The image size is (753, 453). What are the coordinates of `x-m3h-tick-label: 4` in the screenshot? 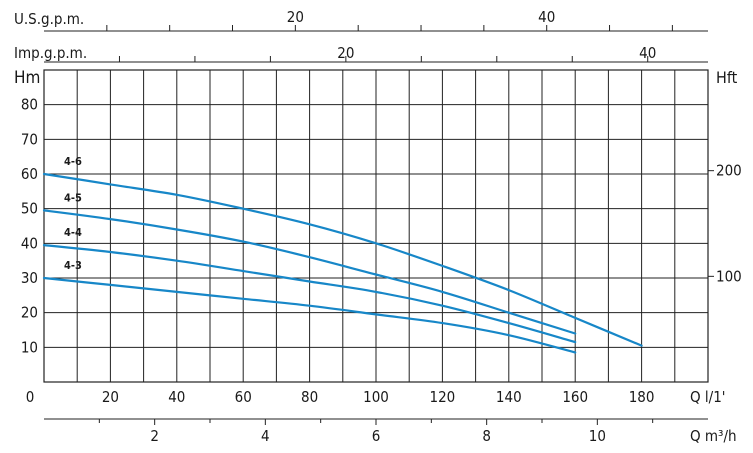 It's located at (265, 436).